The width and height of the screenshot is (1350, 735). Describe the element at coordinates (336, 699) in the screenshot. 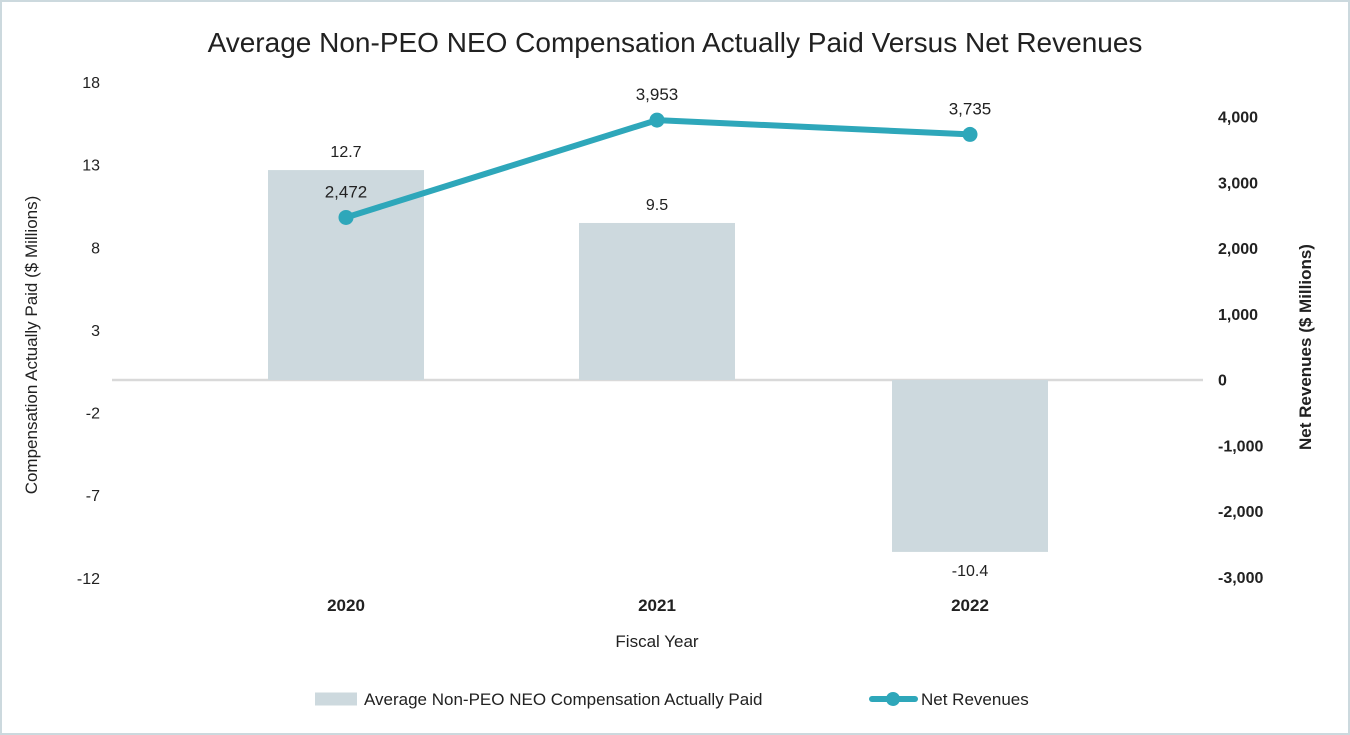

I see `legend-bar-swatch` at that location.